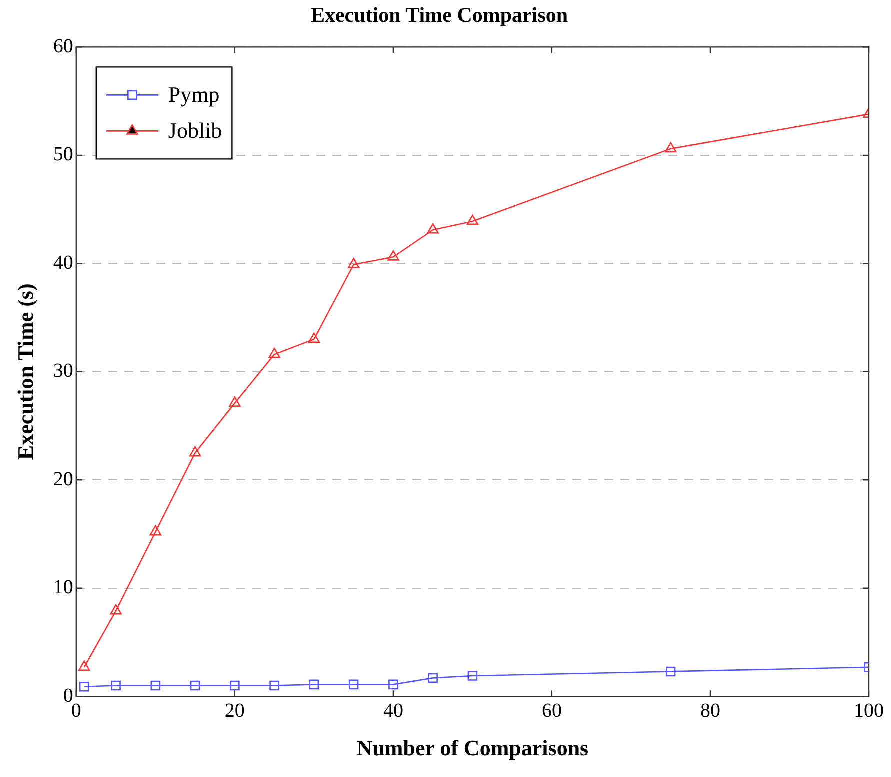 The width and height of the screenshot is (891, 777). I want to click on y-tick-label: 60, so click(63, 46).